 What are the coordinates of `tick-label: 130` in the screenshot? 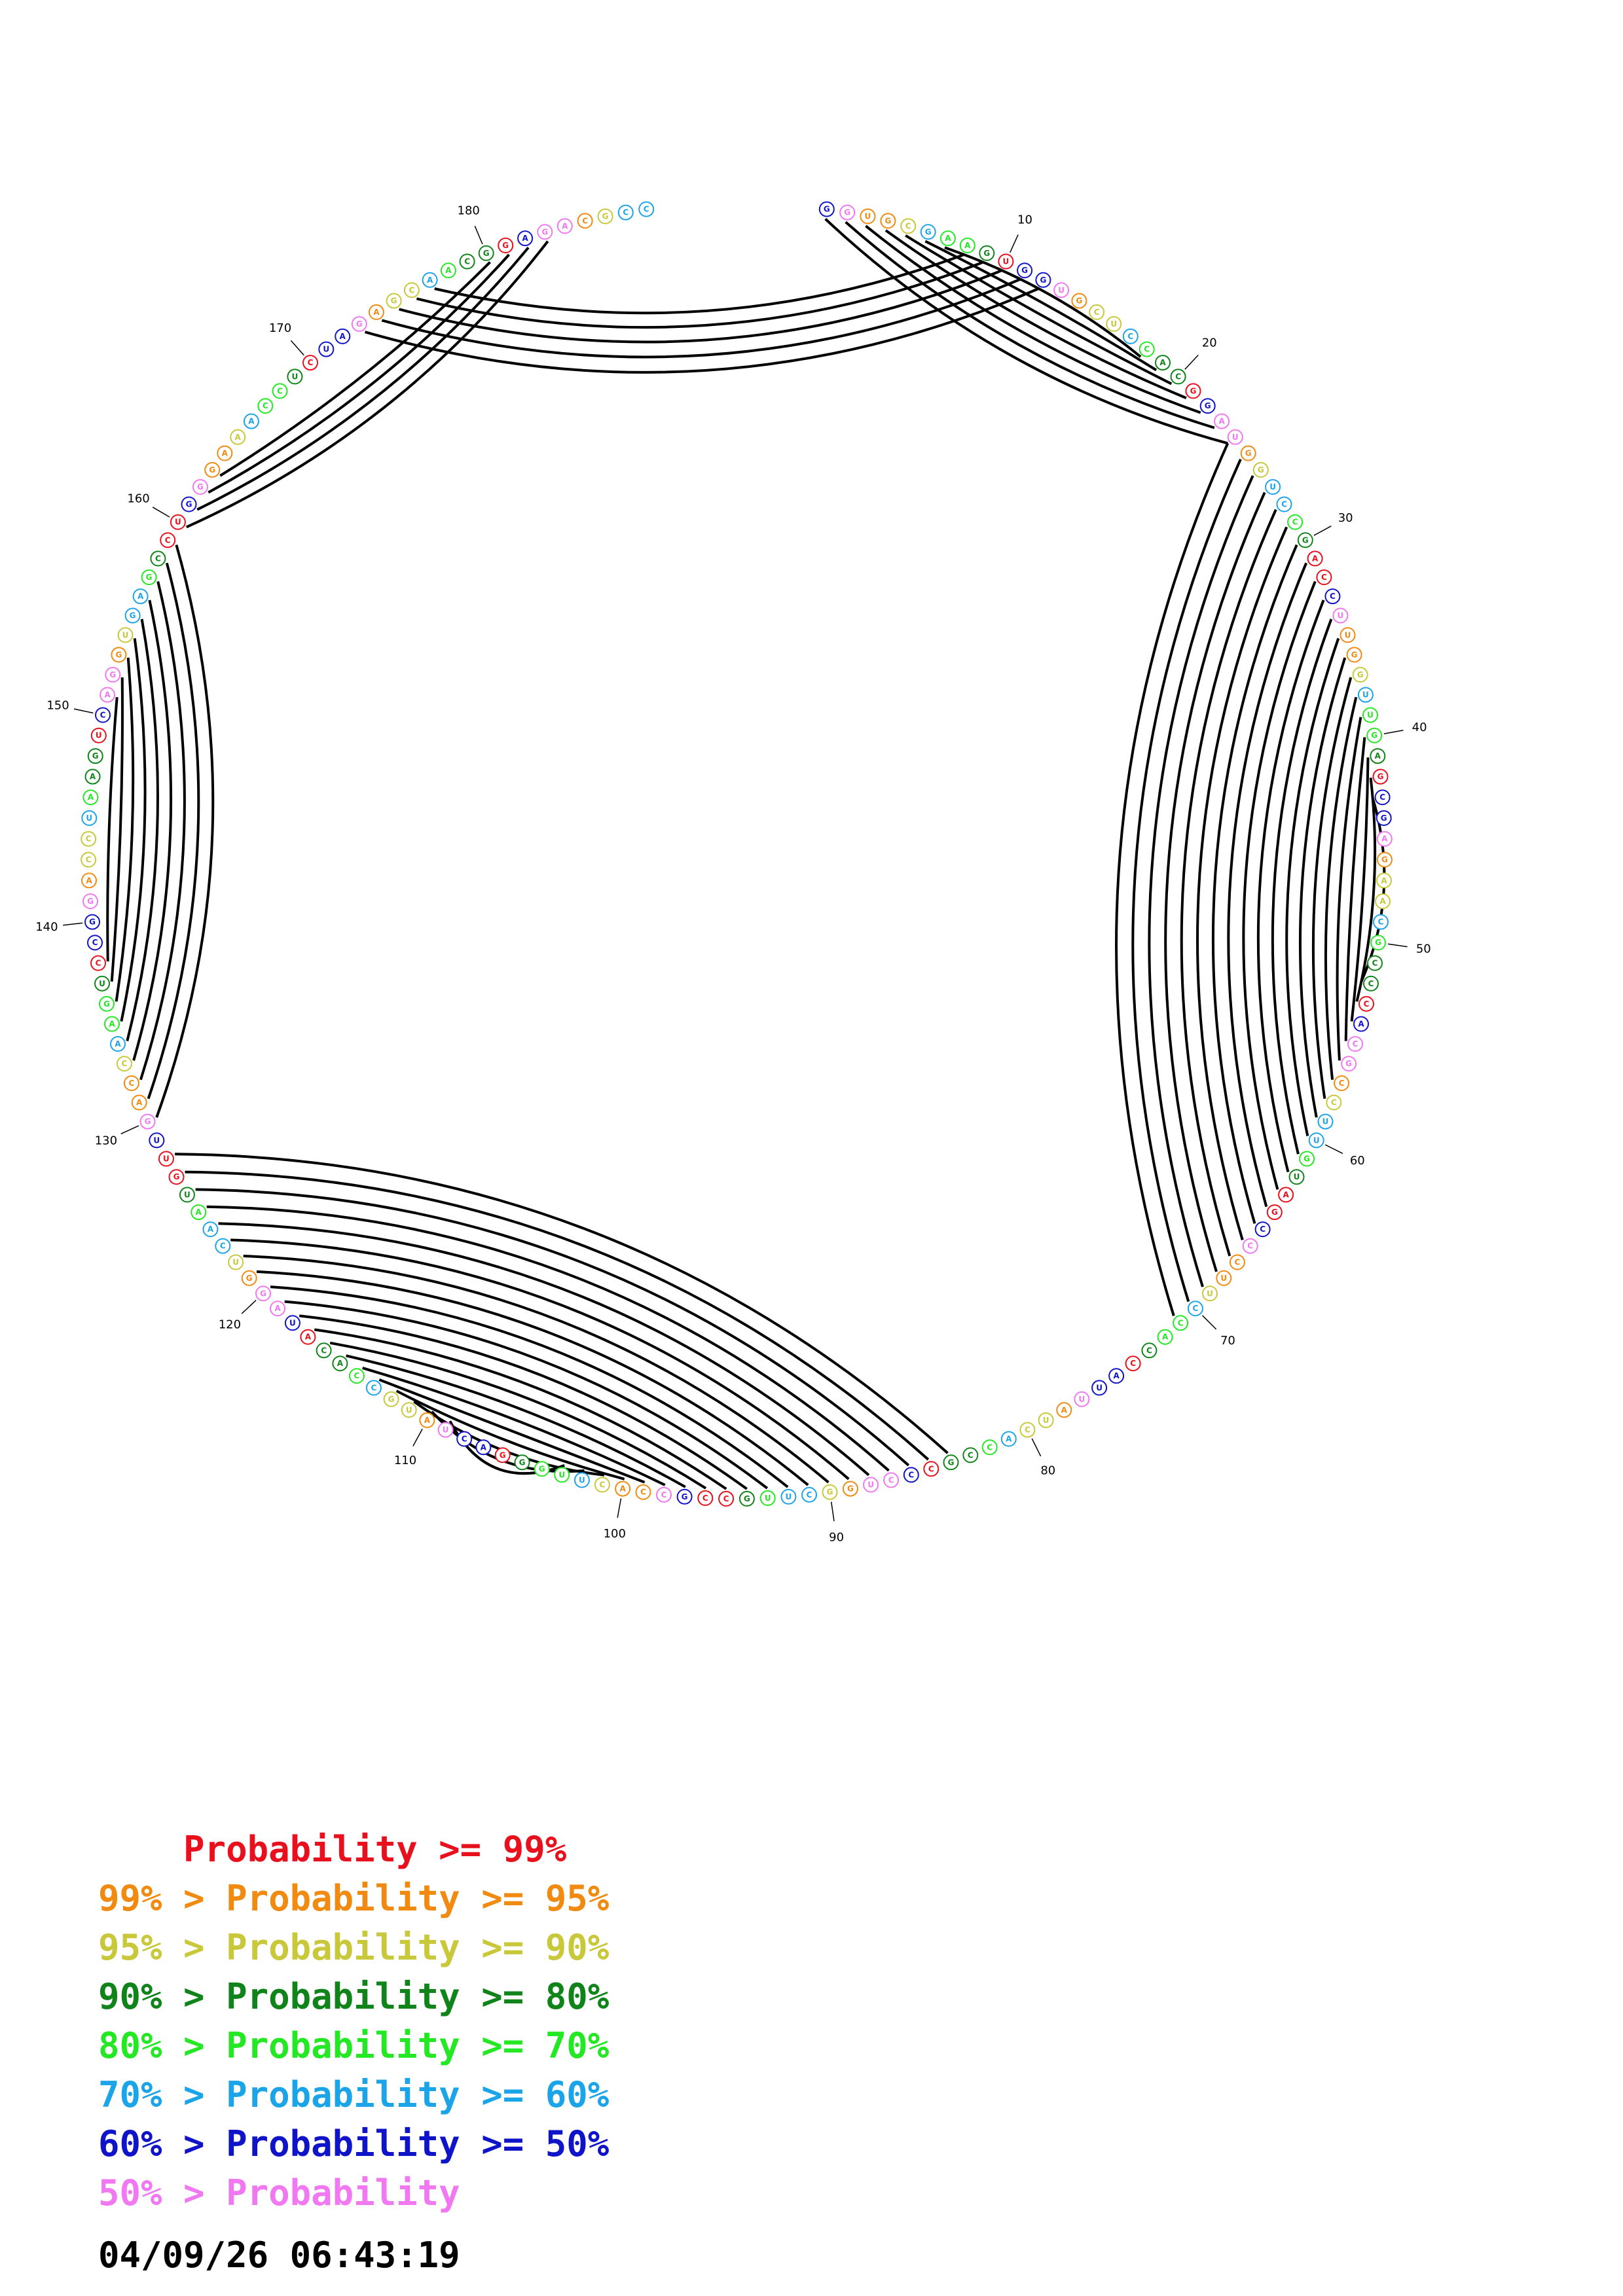 It's located at (106, 1140).